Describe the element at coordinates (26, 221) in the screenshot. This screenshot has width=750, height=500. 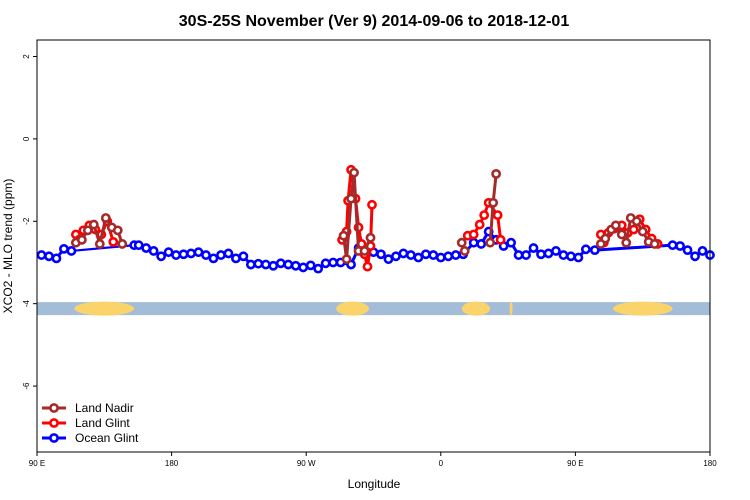
I see `y-tick-label: -2` at that location.